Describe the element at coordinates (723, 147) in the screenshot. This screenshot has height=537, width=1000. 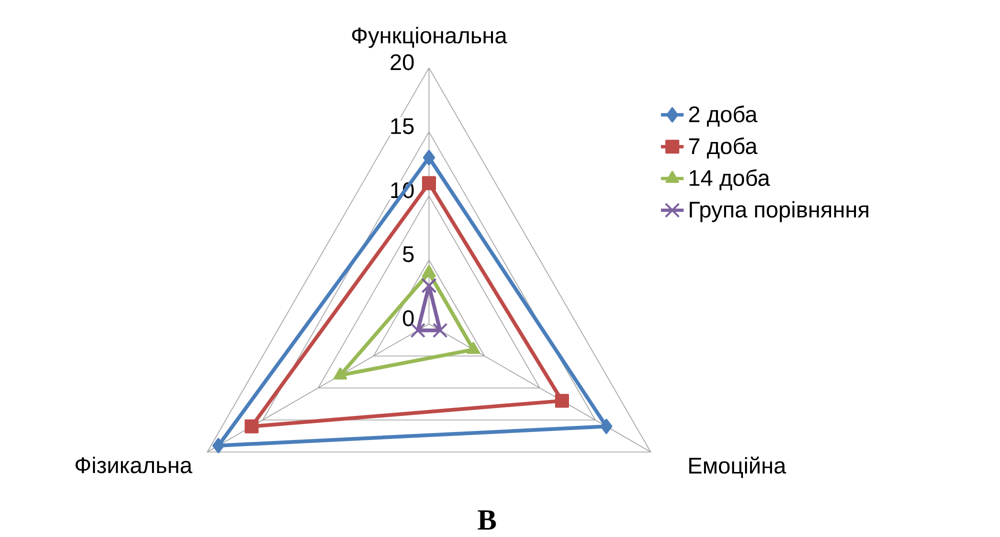
I see `legend-label: 7 доба` at that location.